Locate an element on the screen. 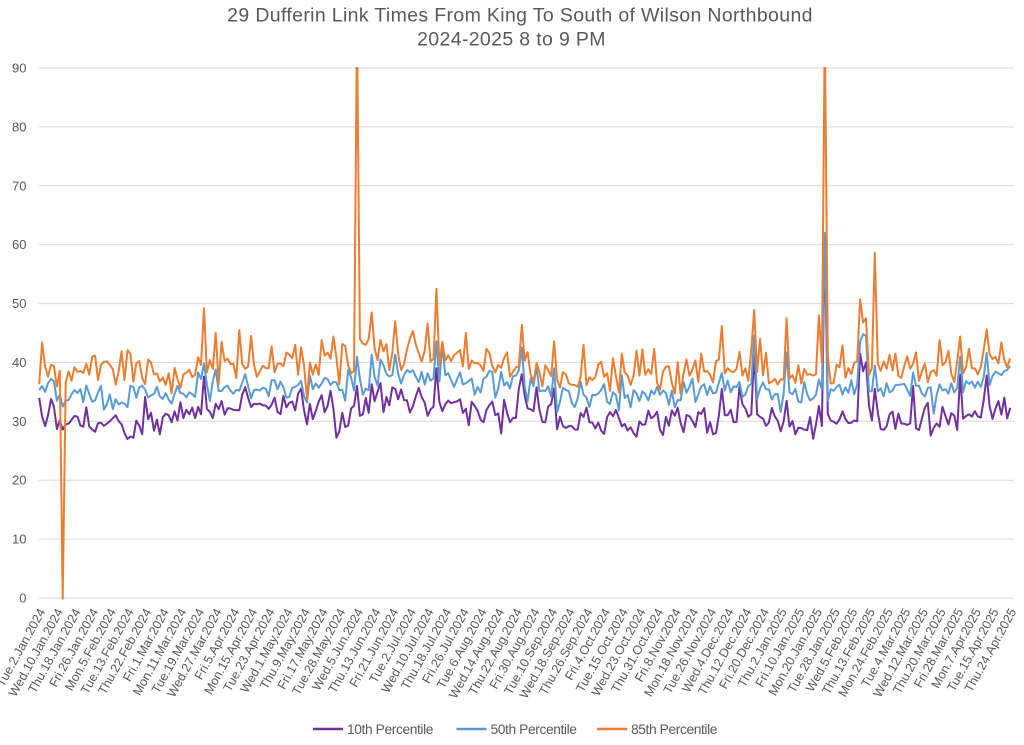 This screenshot has height=745, width=1024. svg-text: 80 is located at coordinates (19, 126).